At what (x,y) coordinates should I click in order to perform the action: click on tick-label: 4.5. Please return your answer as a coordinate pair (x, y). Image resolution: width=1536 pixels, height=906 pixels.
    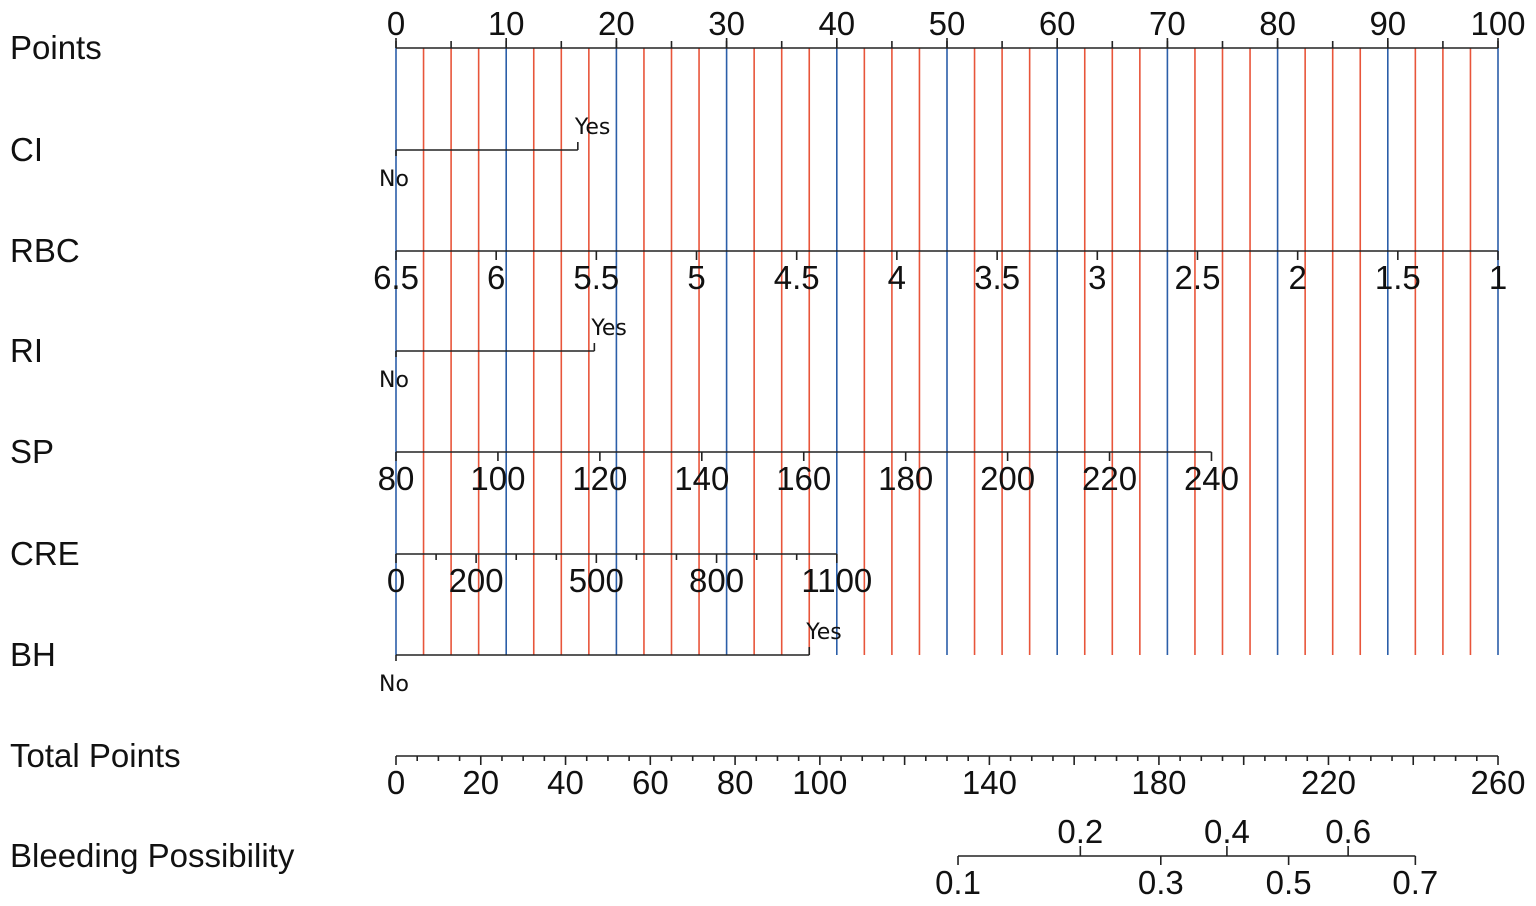
    Looking at the image, I should click on (797, 277).